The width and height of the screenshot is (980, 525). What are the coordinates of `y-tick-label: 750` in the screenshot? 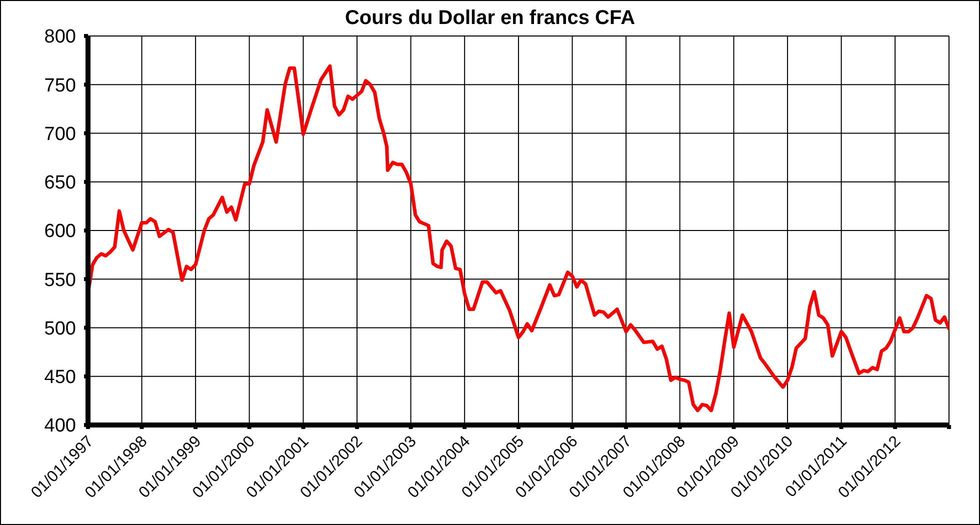 It's located at (60, 85).